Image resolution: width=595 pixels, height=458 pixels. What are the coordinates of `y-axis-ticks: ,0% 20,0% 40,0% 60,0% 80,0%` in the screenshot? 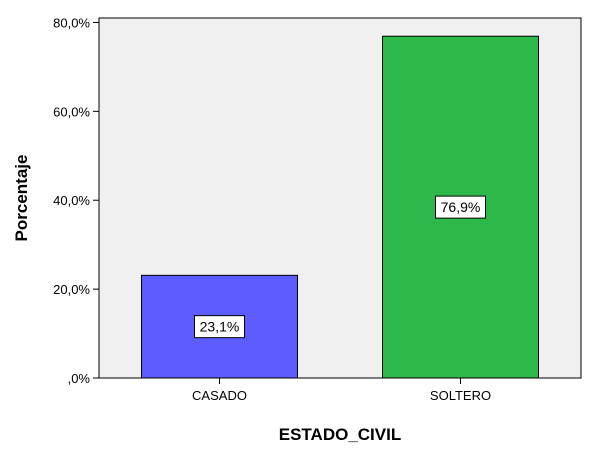 It's located at (76, 200).